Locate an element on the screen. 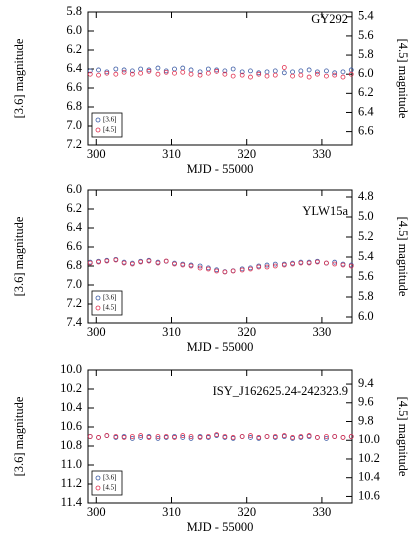 The image size is (415, 537). y2-tick-label: 10.6 is located at coordinates (369, 495).